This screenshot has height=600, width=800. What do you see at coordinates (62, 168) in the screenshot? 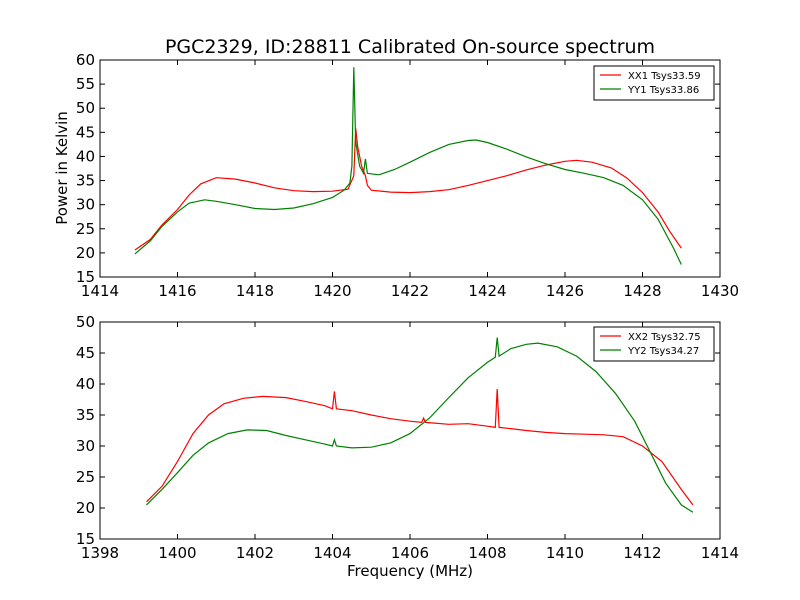
I see `y-axis-label: Power in Kelvin` at bounding box center [62, 168].